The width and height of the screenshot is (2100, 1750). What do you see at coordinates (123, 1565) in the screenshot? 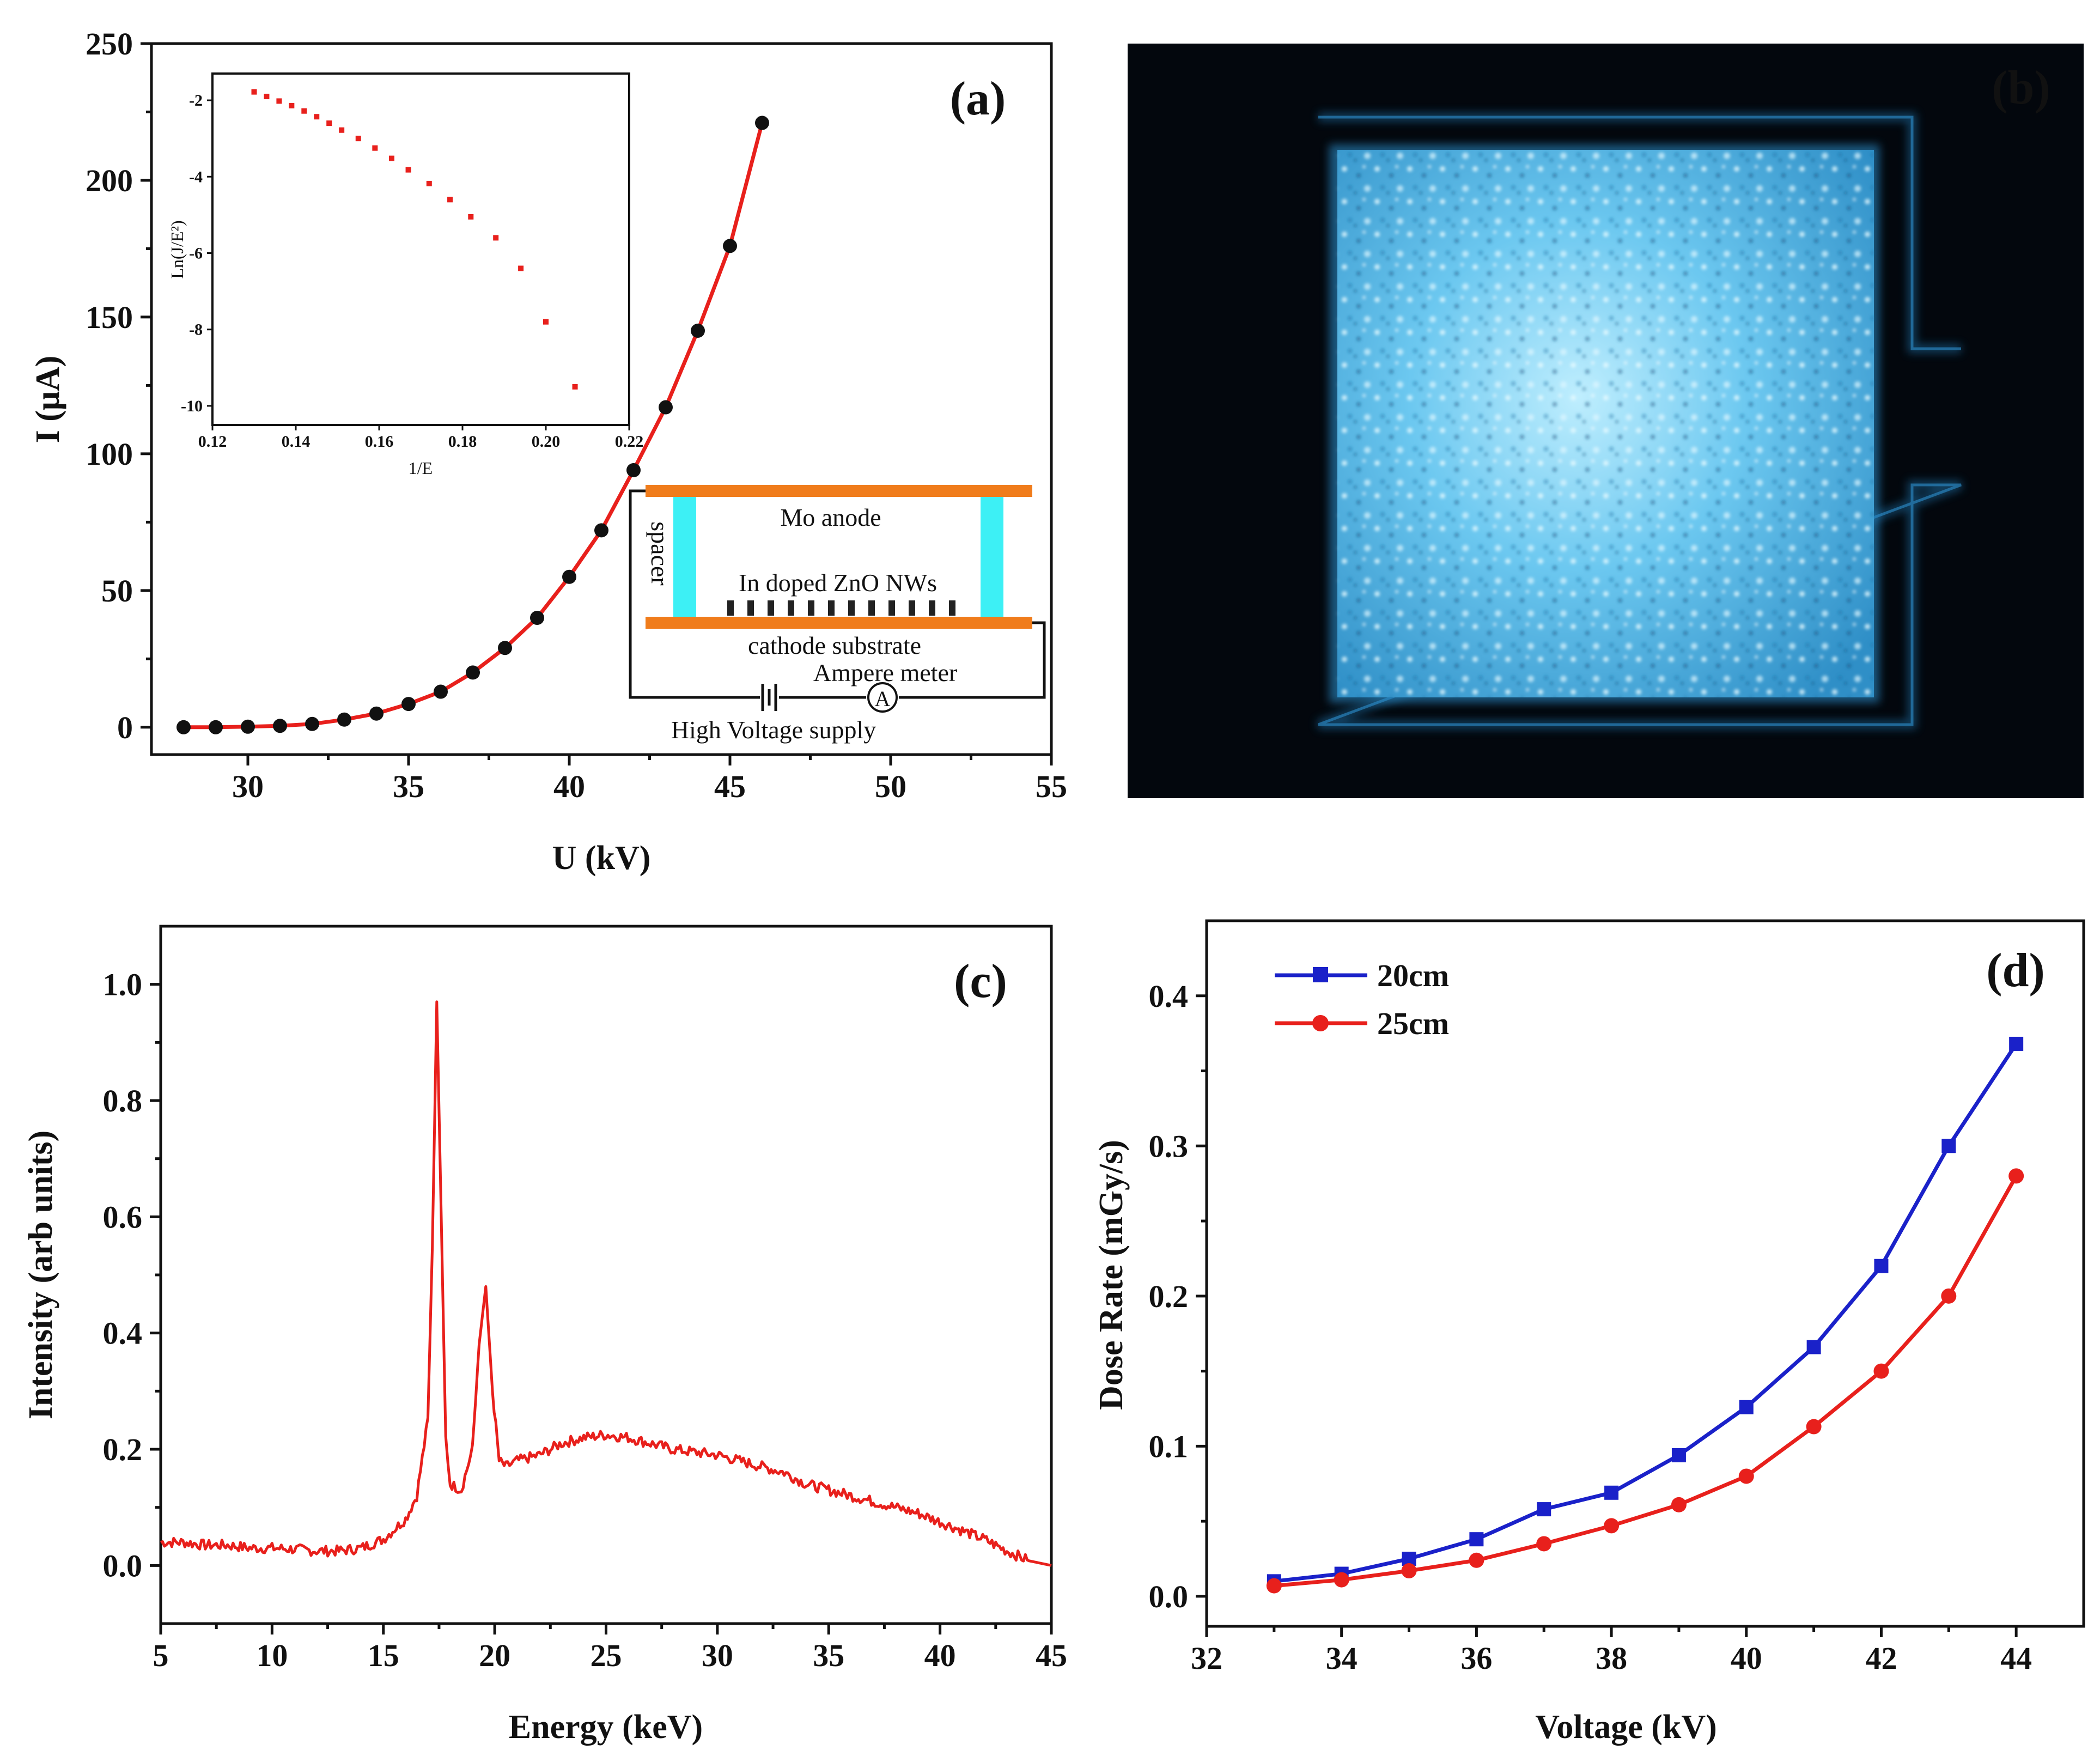
I see `y-tick-label: 0.0` at bounding box center [123, 1565].